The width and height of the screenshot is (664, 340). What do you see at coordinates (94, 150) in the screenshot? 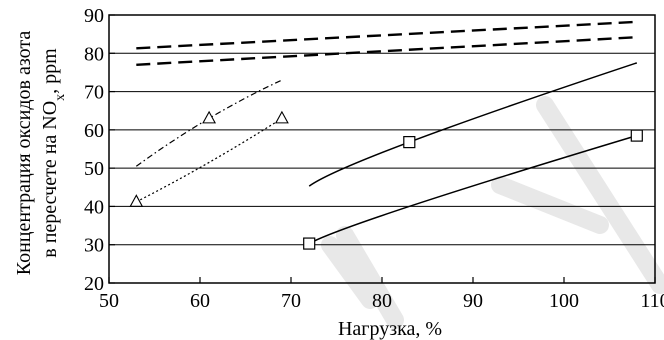
I see `y-tick-labels: 20 30 40 50 60 70 80 90` at bounding box center [94, 150].